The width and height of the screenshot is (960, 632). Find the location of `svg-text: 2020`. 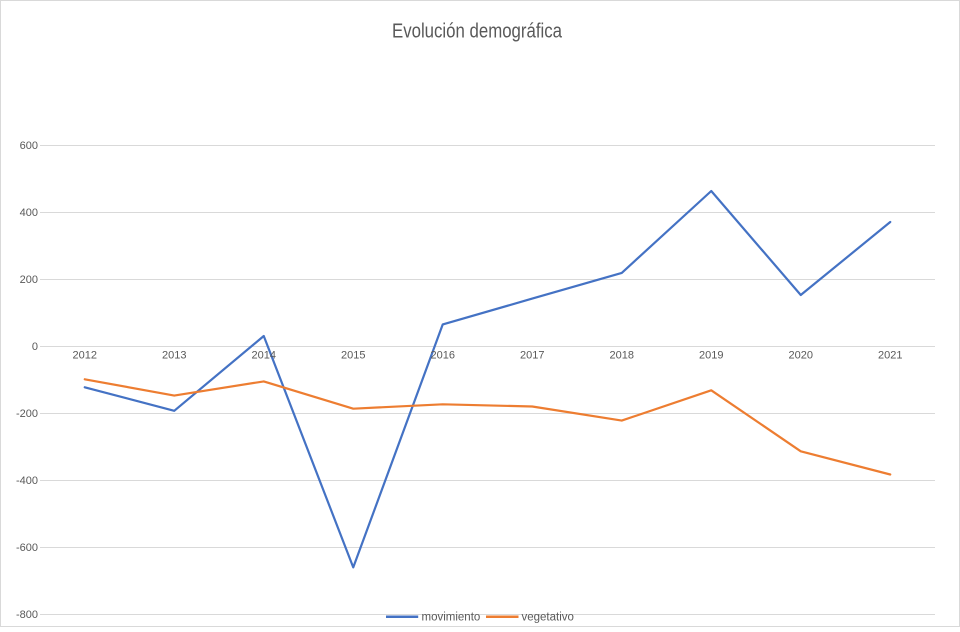

svg-text: 2020 is located at coordinates (801, 356).